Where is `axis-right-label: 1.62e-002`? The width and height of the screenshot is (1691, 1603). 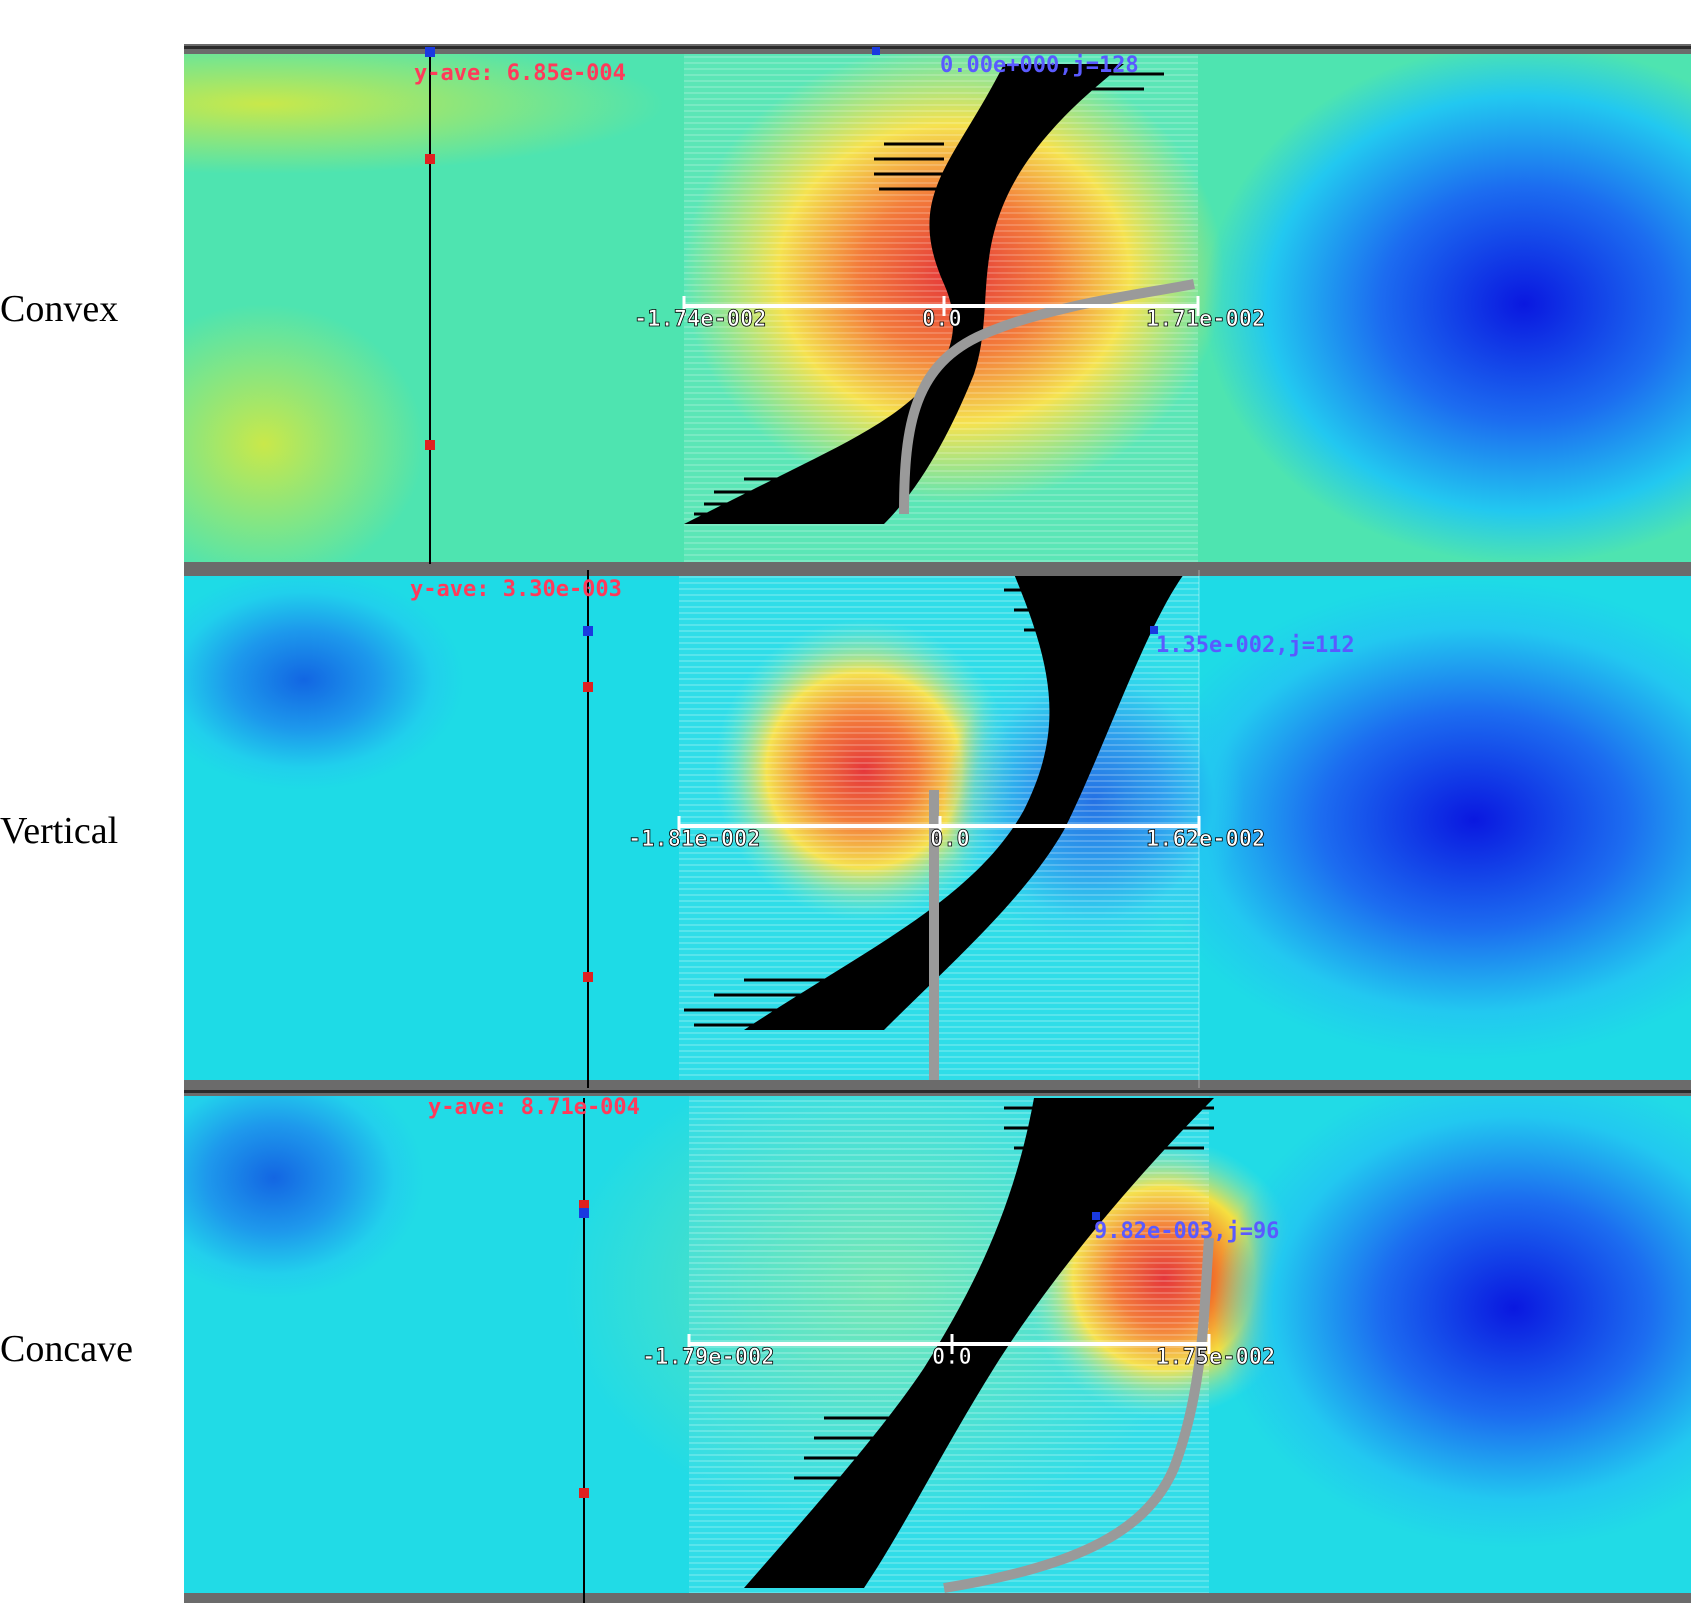
axis-right-label: 1.62e-002 is located at coordinates (1205, 839).